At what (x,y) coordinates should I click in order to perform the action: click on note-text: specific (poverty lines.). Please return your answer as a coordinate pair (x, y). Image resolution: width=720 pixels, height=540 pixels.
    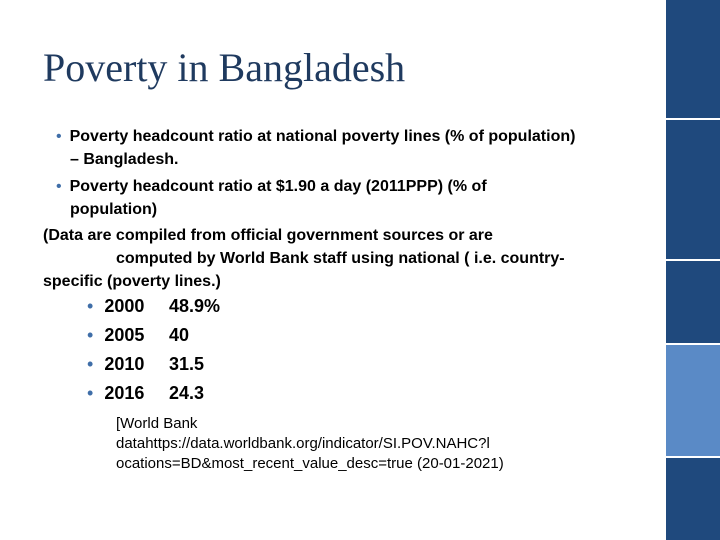
    Looking at the image, I should click on (132, 281).